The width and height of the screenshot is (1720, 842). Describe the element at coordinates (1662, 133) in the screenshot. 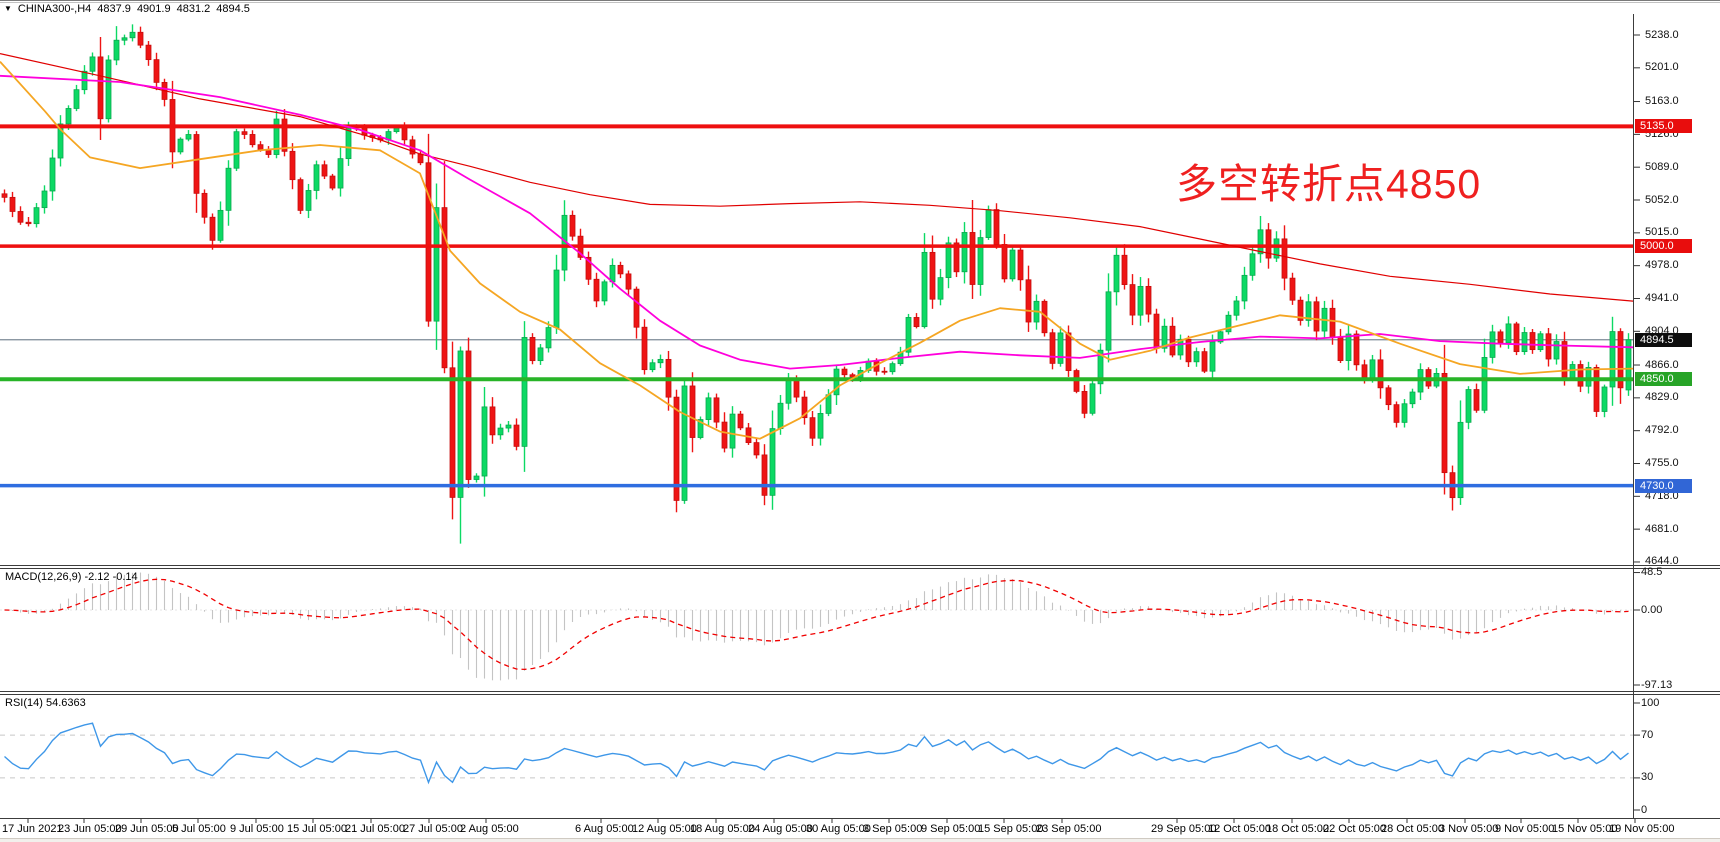

I see `price-tick-label: 5126.0` at that location.